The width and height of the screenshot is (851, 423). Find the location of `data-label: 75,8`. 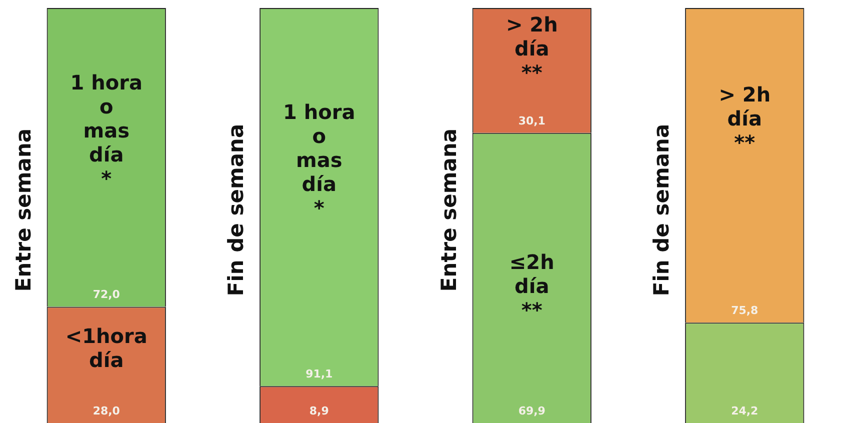

data-label: 75,8 is located at coordinates (744, 310).